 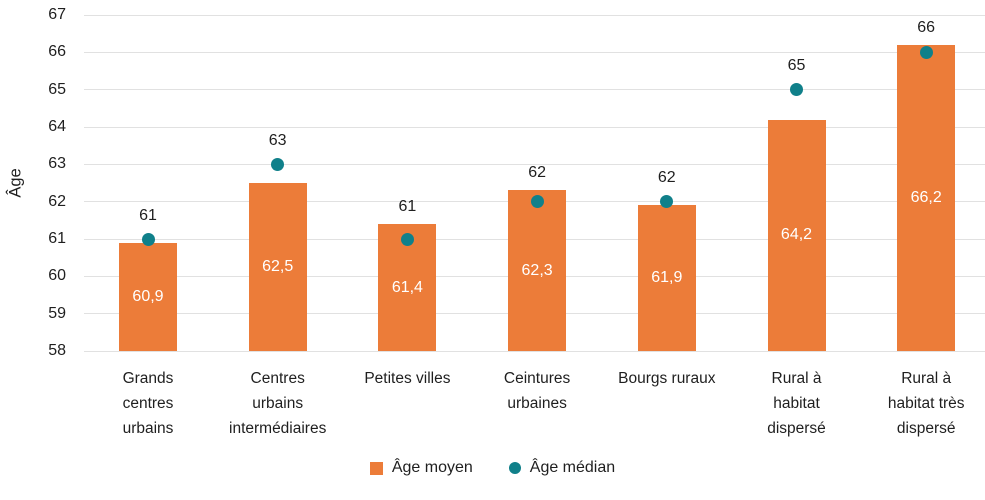 I want to click on bar-age-moyen: 62,5, so click(x=277, y=267).